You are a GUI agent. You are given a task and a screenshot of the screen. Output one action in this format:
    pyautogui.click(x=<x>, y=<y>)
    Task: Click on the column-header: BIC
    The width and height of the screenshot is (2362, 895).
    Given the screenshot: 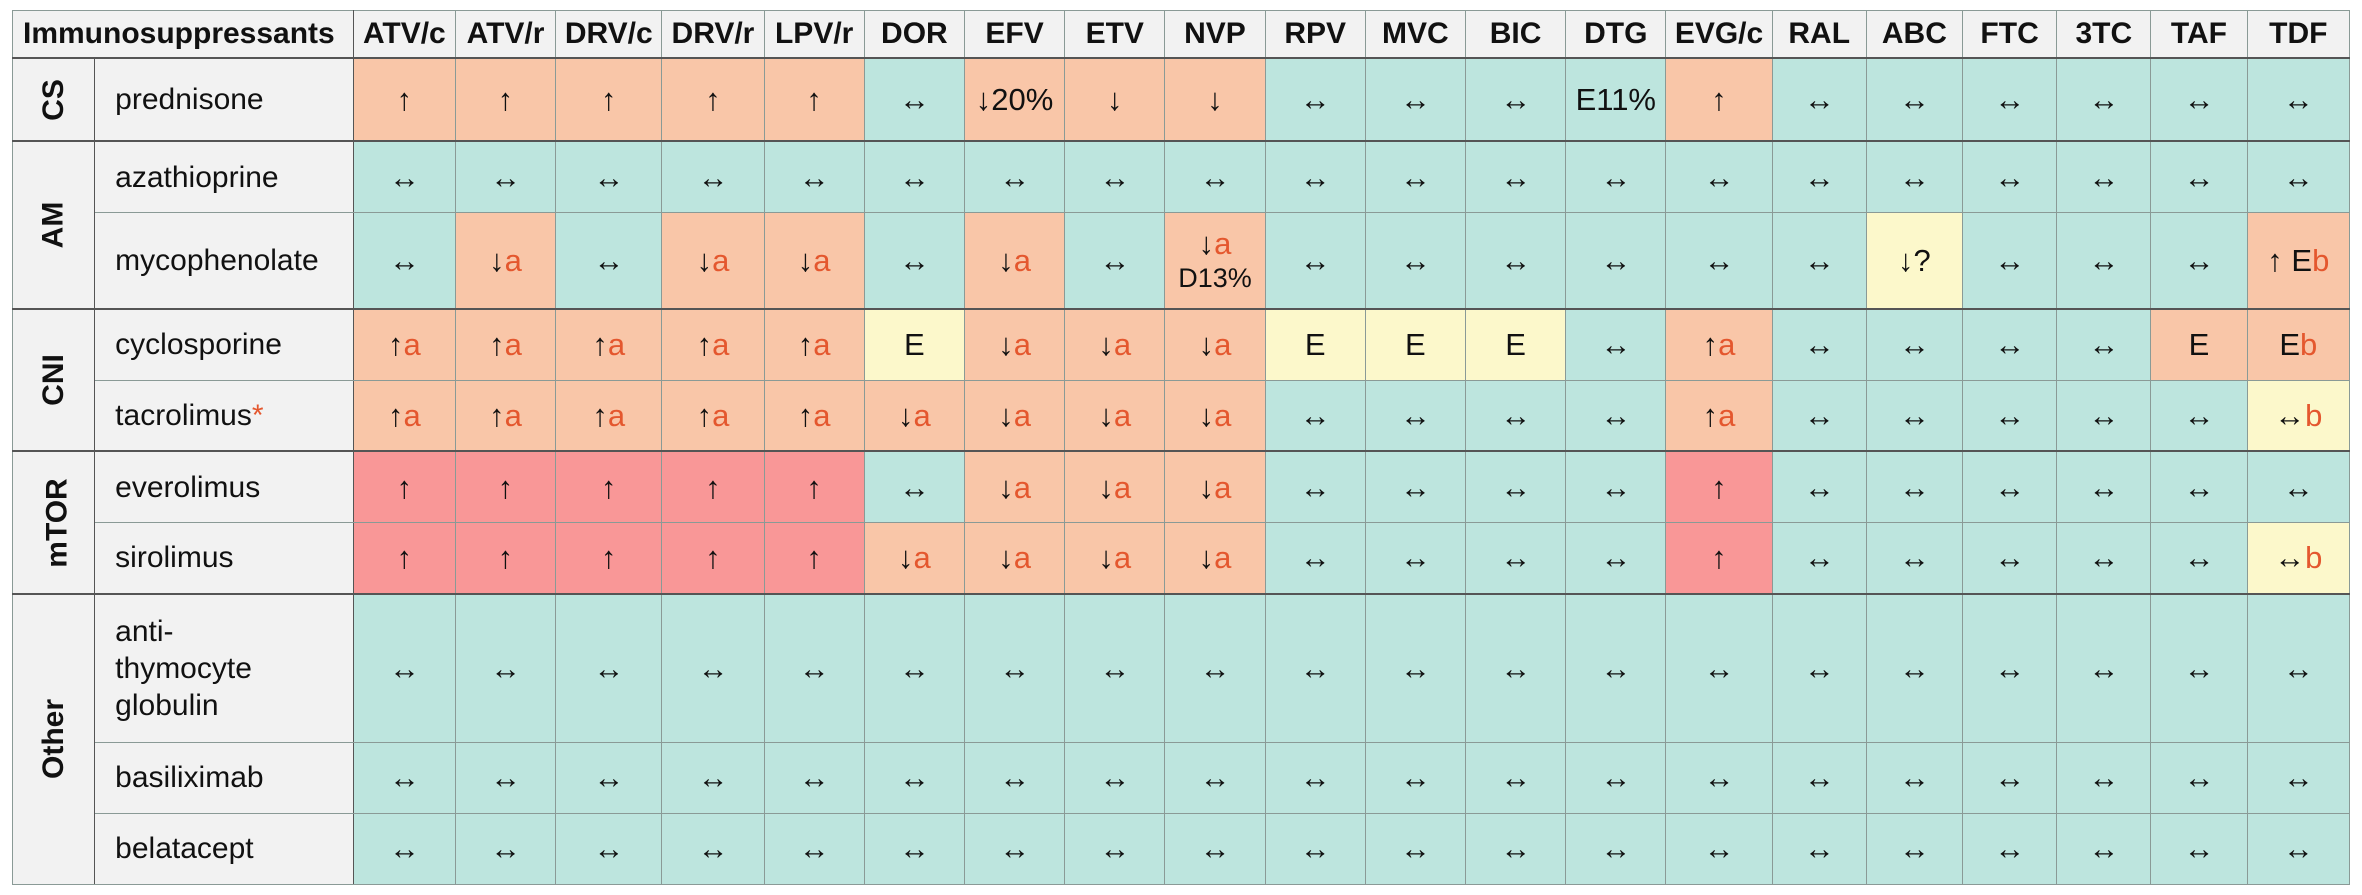 What is the action you would take?
    pyautogui.click(x=1515, y=34)
    